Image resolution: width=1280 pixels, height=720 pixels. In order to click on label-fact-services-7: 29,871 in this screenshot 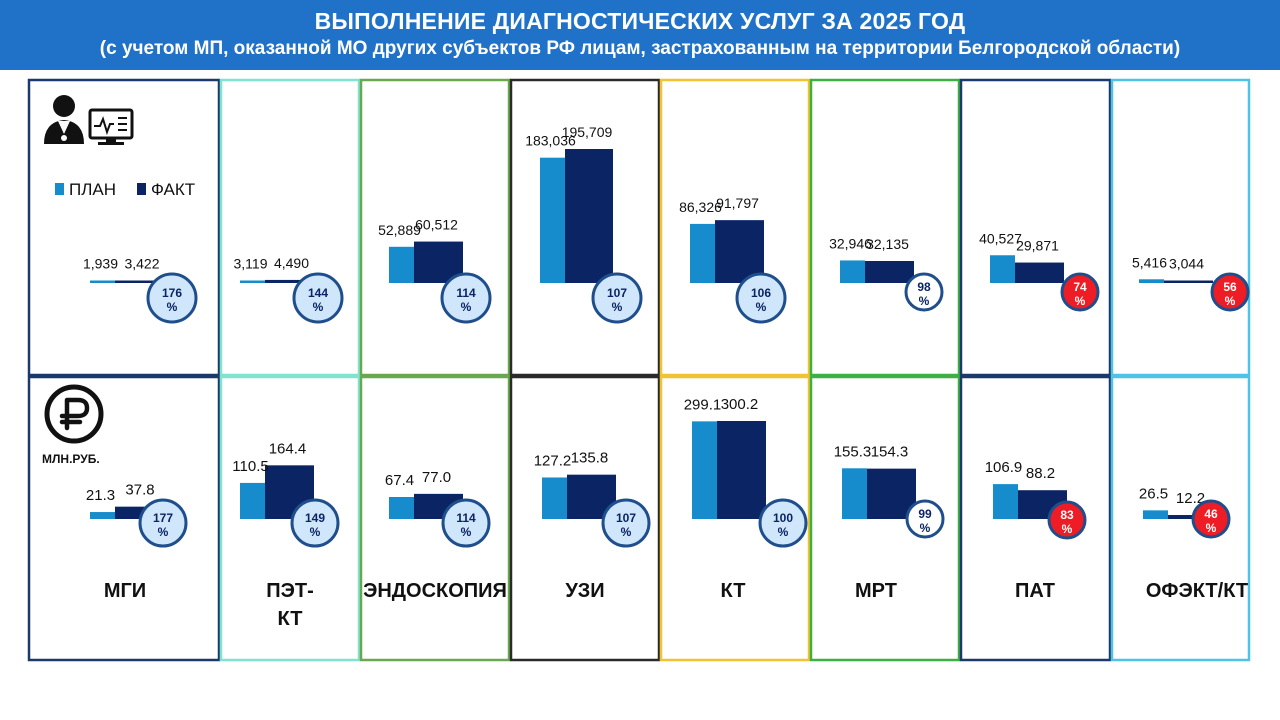, I will do `click(1037, 246)`.